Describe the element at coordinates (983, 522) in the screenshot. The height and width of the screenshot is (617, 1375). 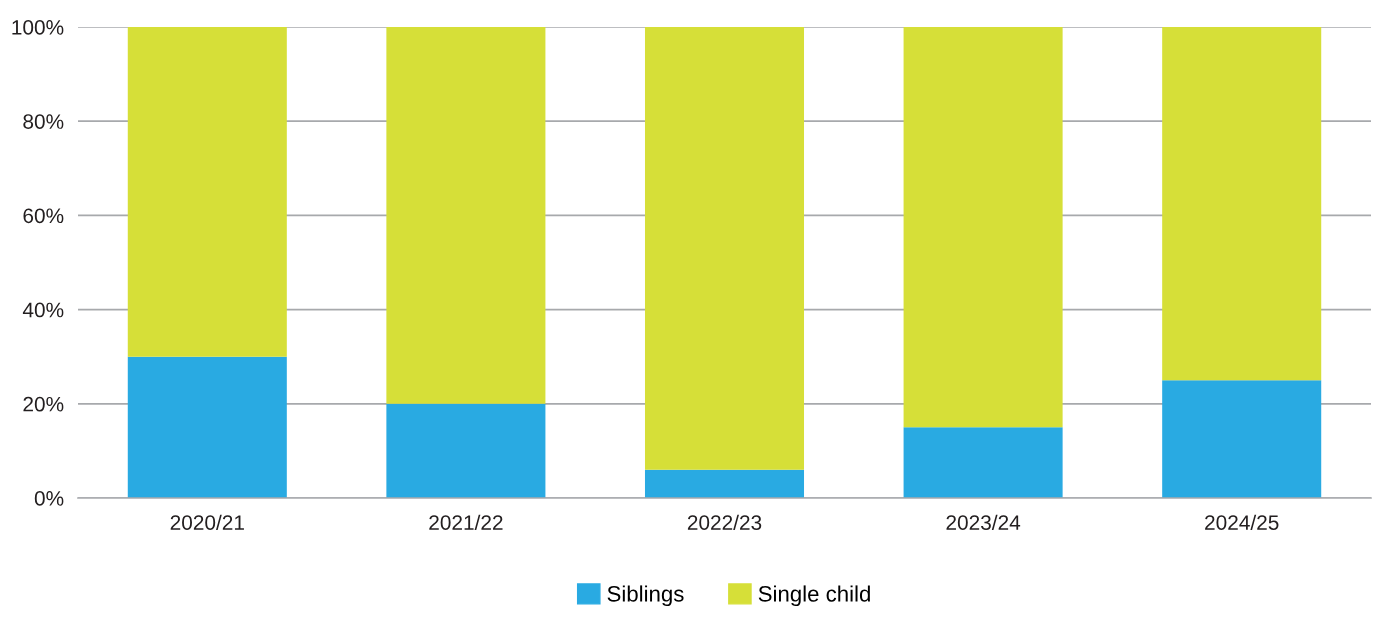
I see `x-tick-label: 2023/24` at that location.